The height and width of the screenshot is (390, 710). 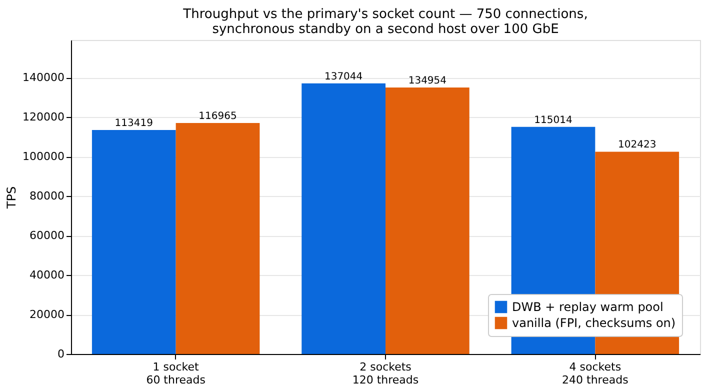 I want to click on x-tick-label: 1 socket 60 threads, so click(x=176, y=373).